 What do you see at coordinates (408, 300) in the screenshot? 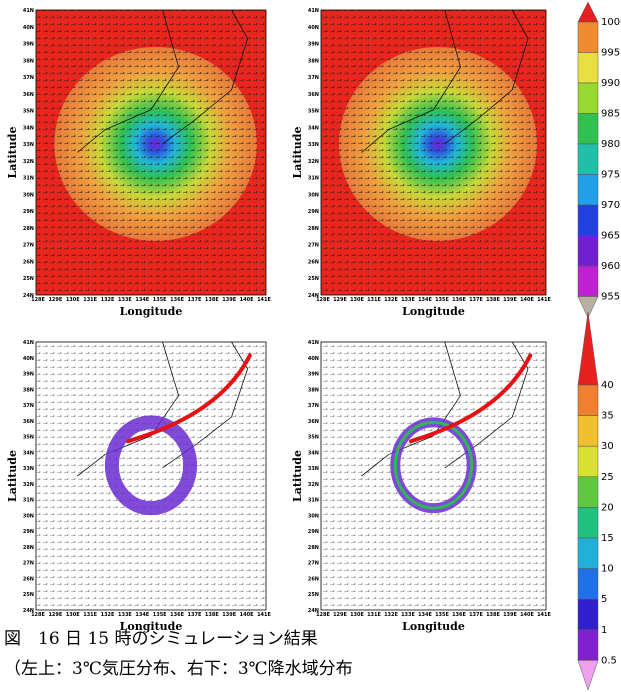
I see `lon-tick-label: 133E` at bounding box center [408, 300].